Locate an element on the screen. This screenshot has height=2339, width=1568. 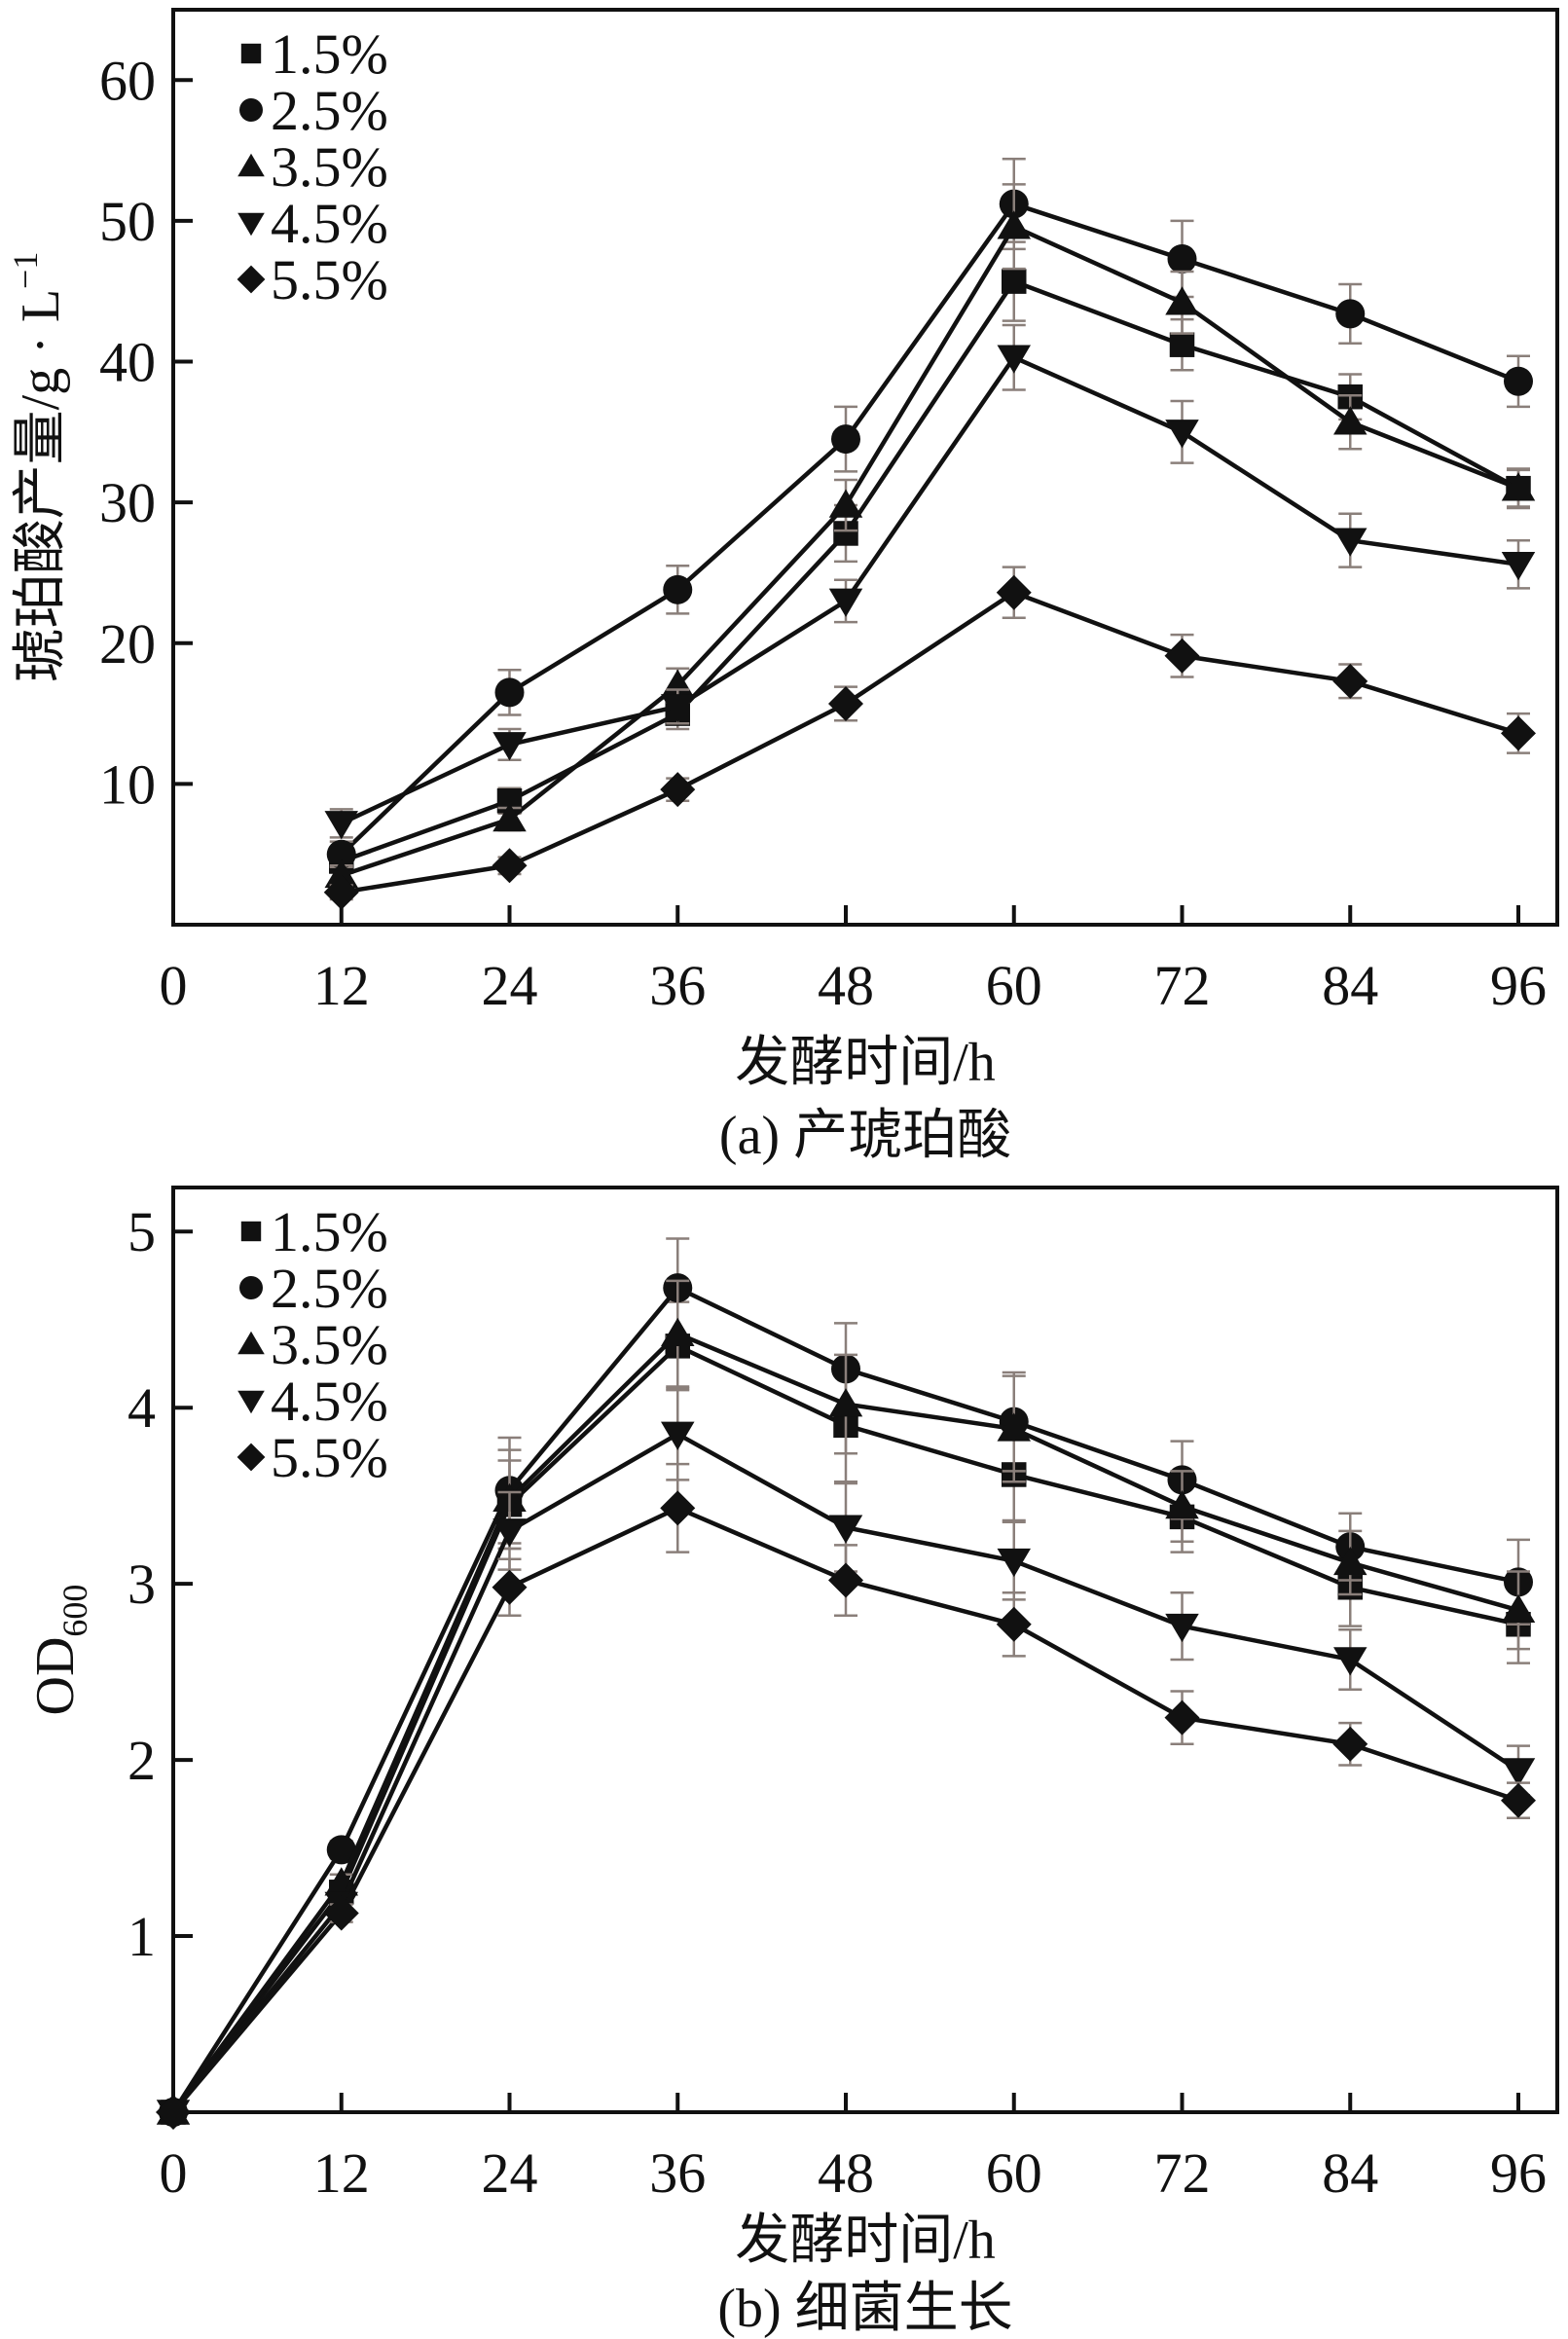
y-axis-title-superscript: −1 is located at coordinates (25, 270).